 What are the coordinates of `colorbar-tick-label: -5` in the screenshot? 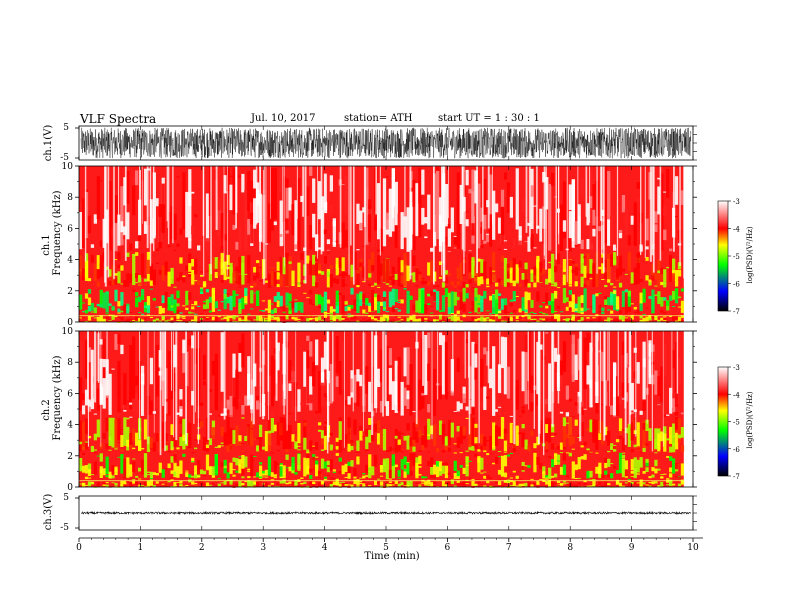 It's located at (736, 257).